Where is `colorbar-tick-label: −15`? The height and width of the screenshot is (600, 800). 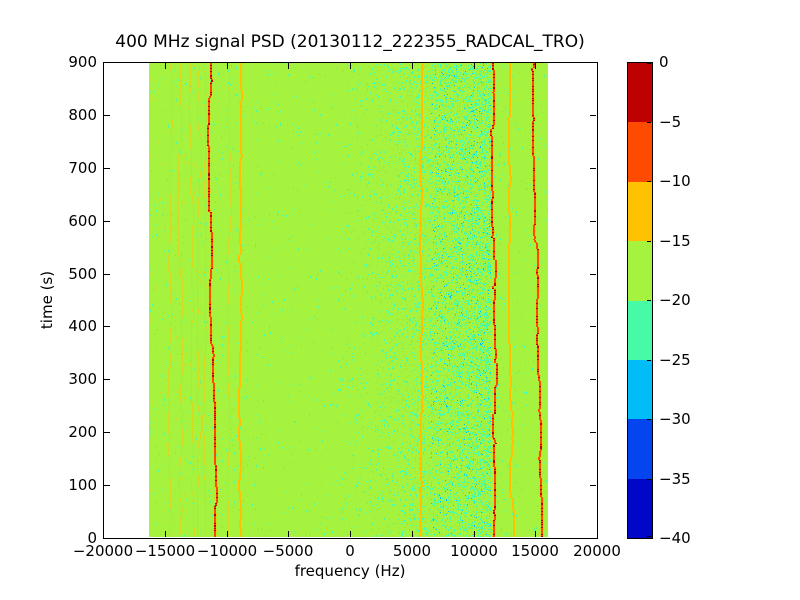
colorbar-tick-label: −15 is located at coordinates (675, 241).